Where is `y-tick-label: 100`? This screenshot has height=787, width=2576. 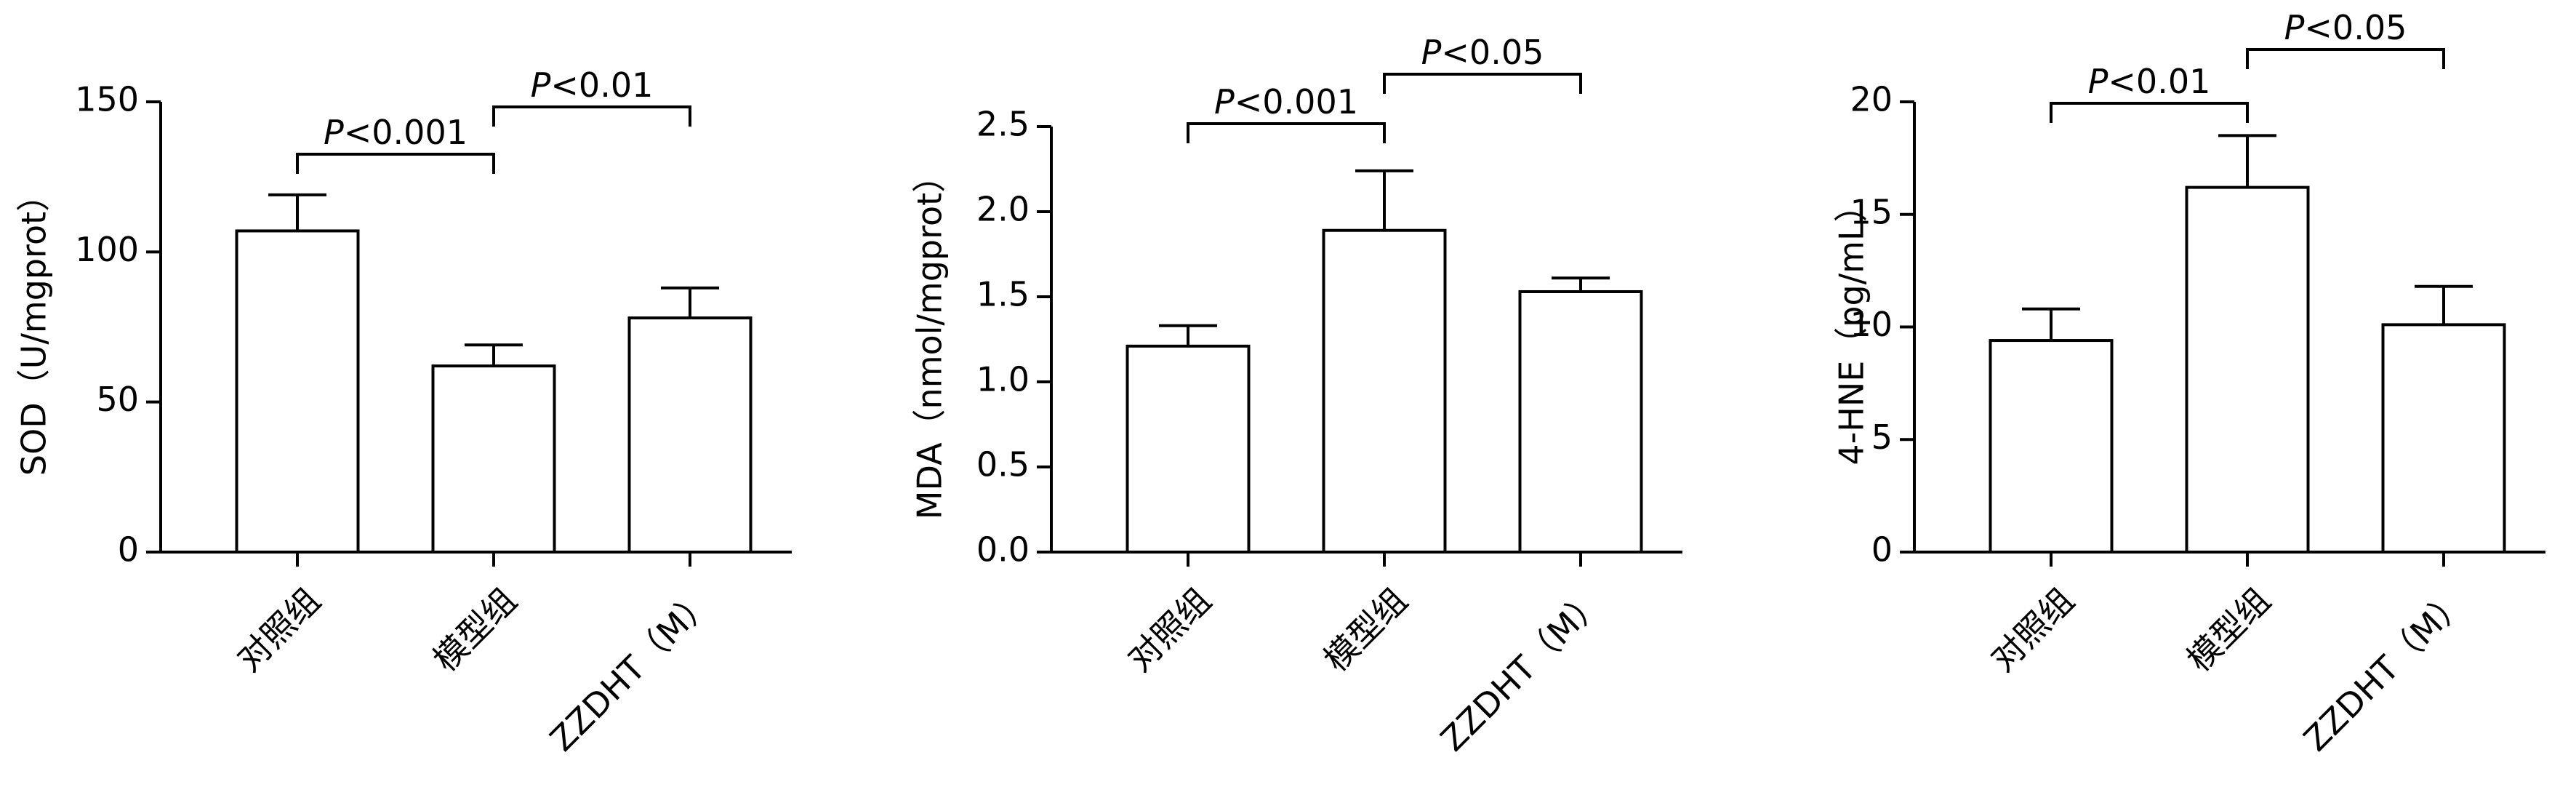 y-tick-label: 100 is located at coordinates (107, 249).